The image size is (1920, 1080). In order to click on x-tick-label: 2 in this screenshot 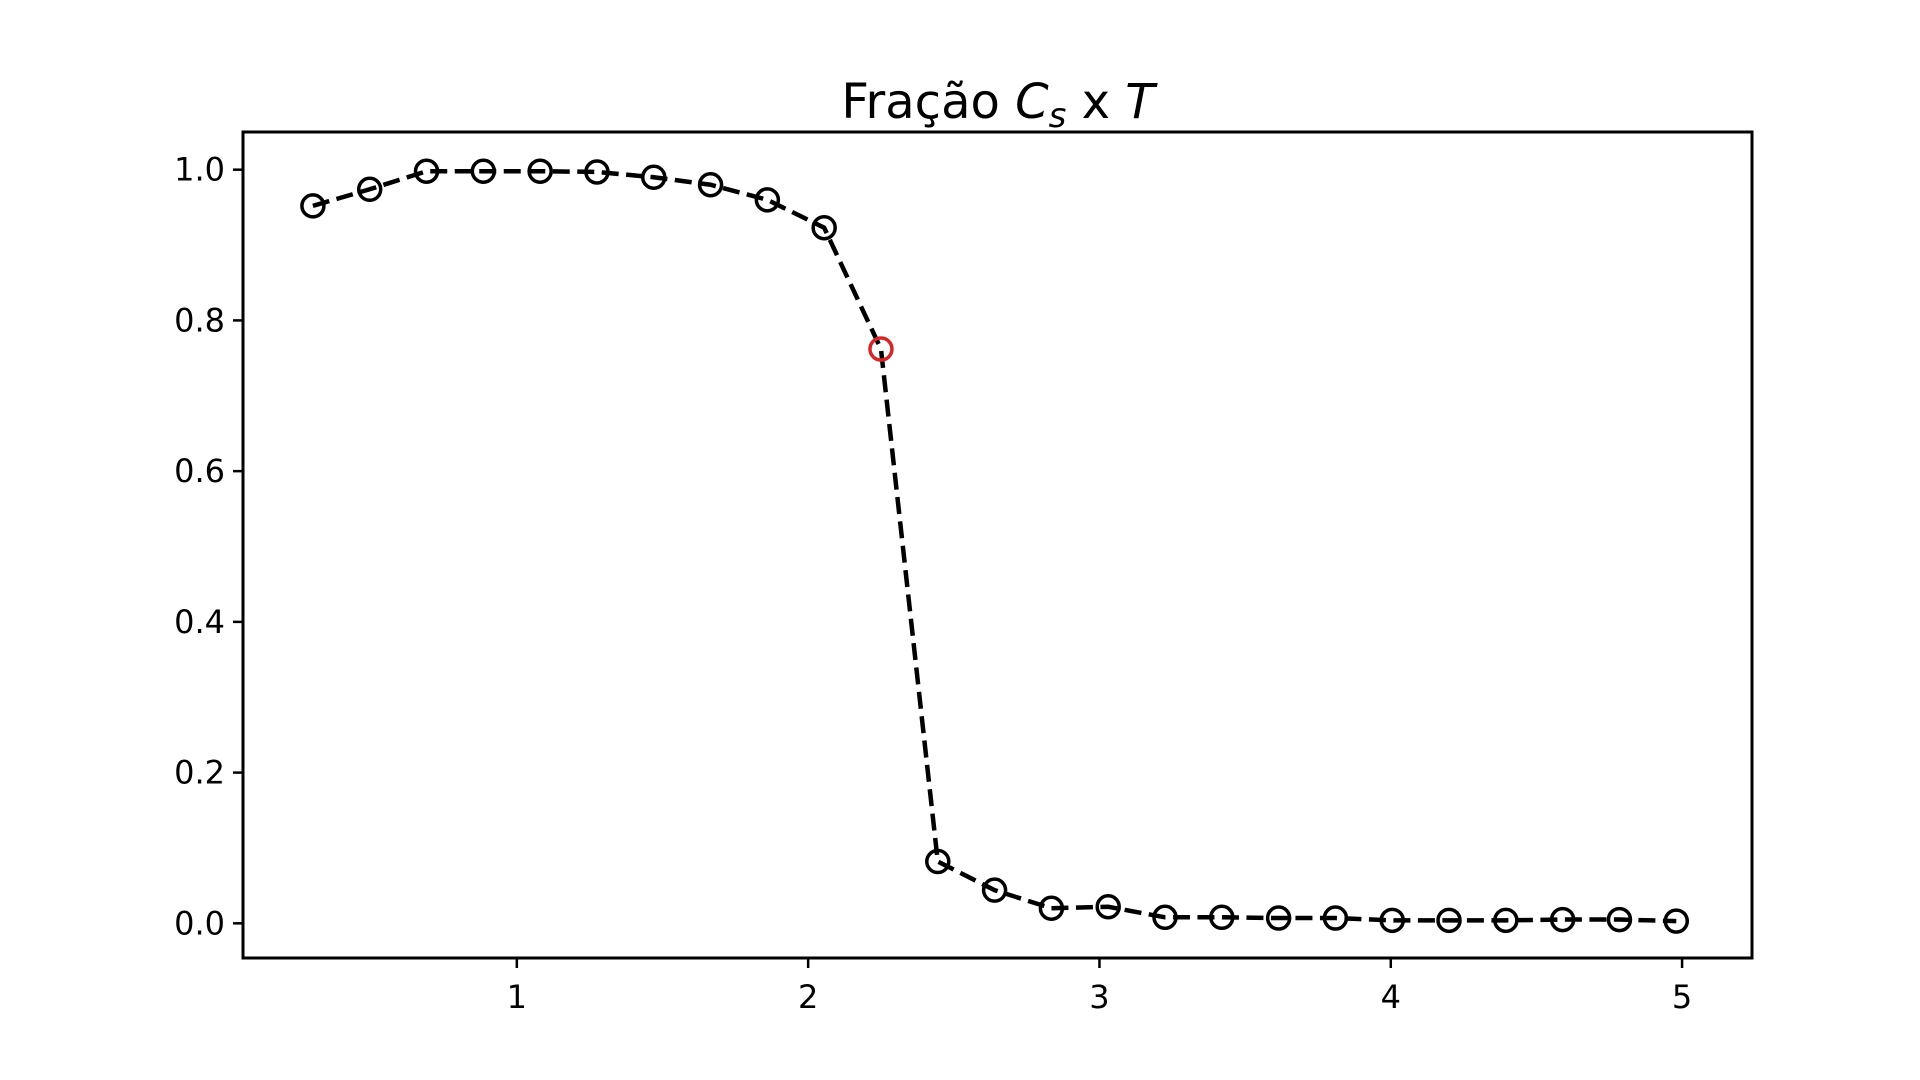, I will do `click(808, 997)`.